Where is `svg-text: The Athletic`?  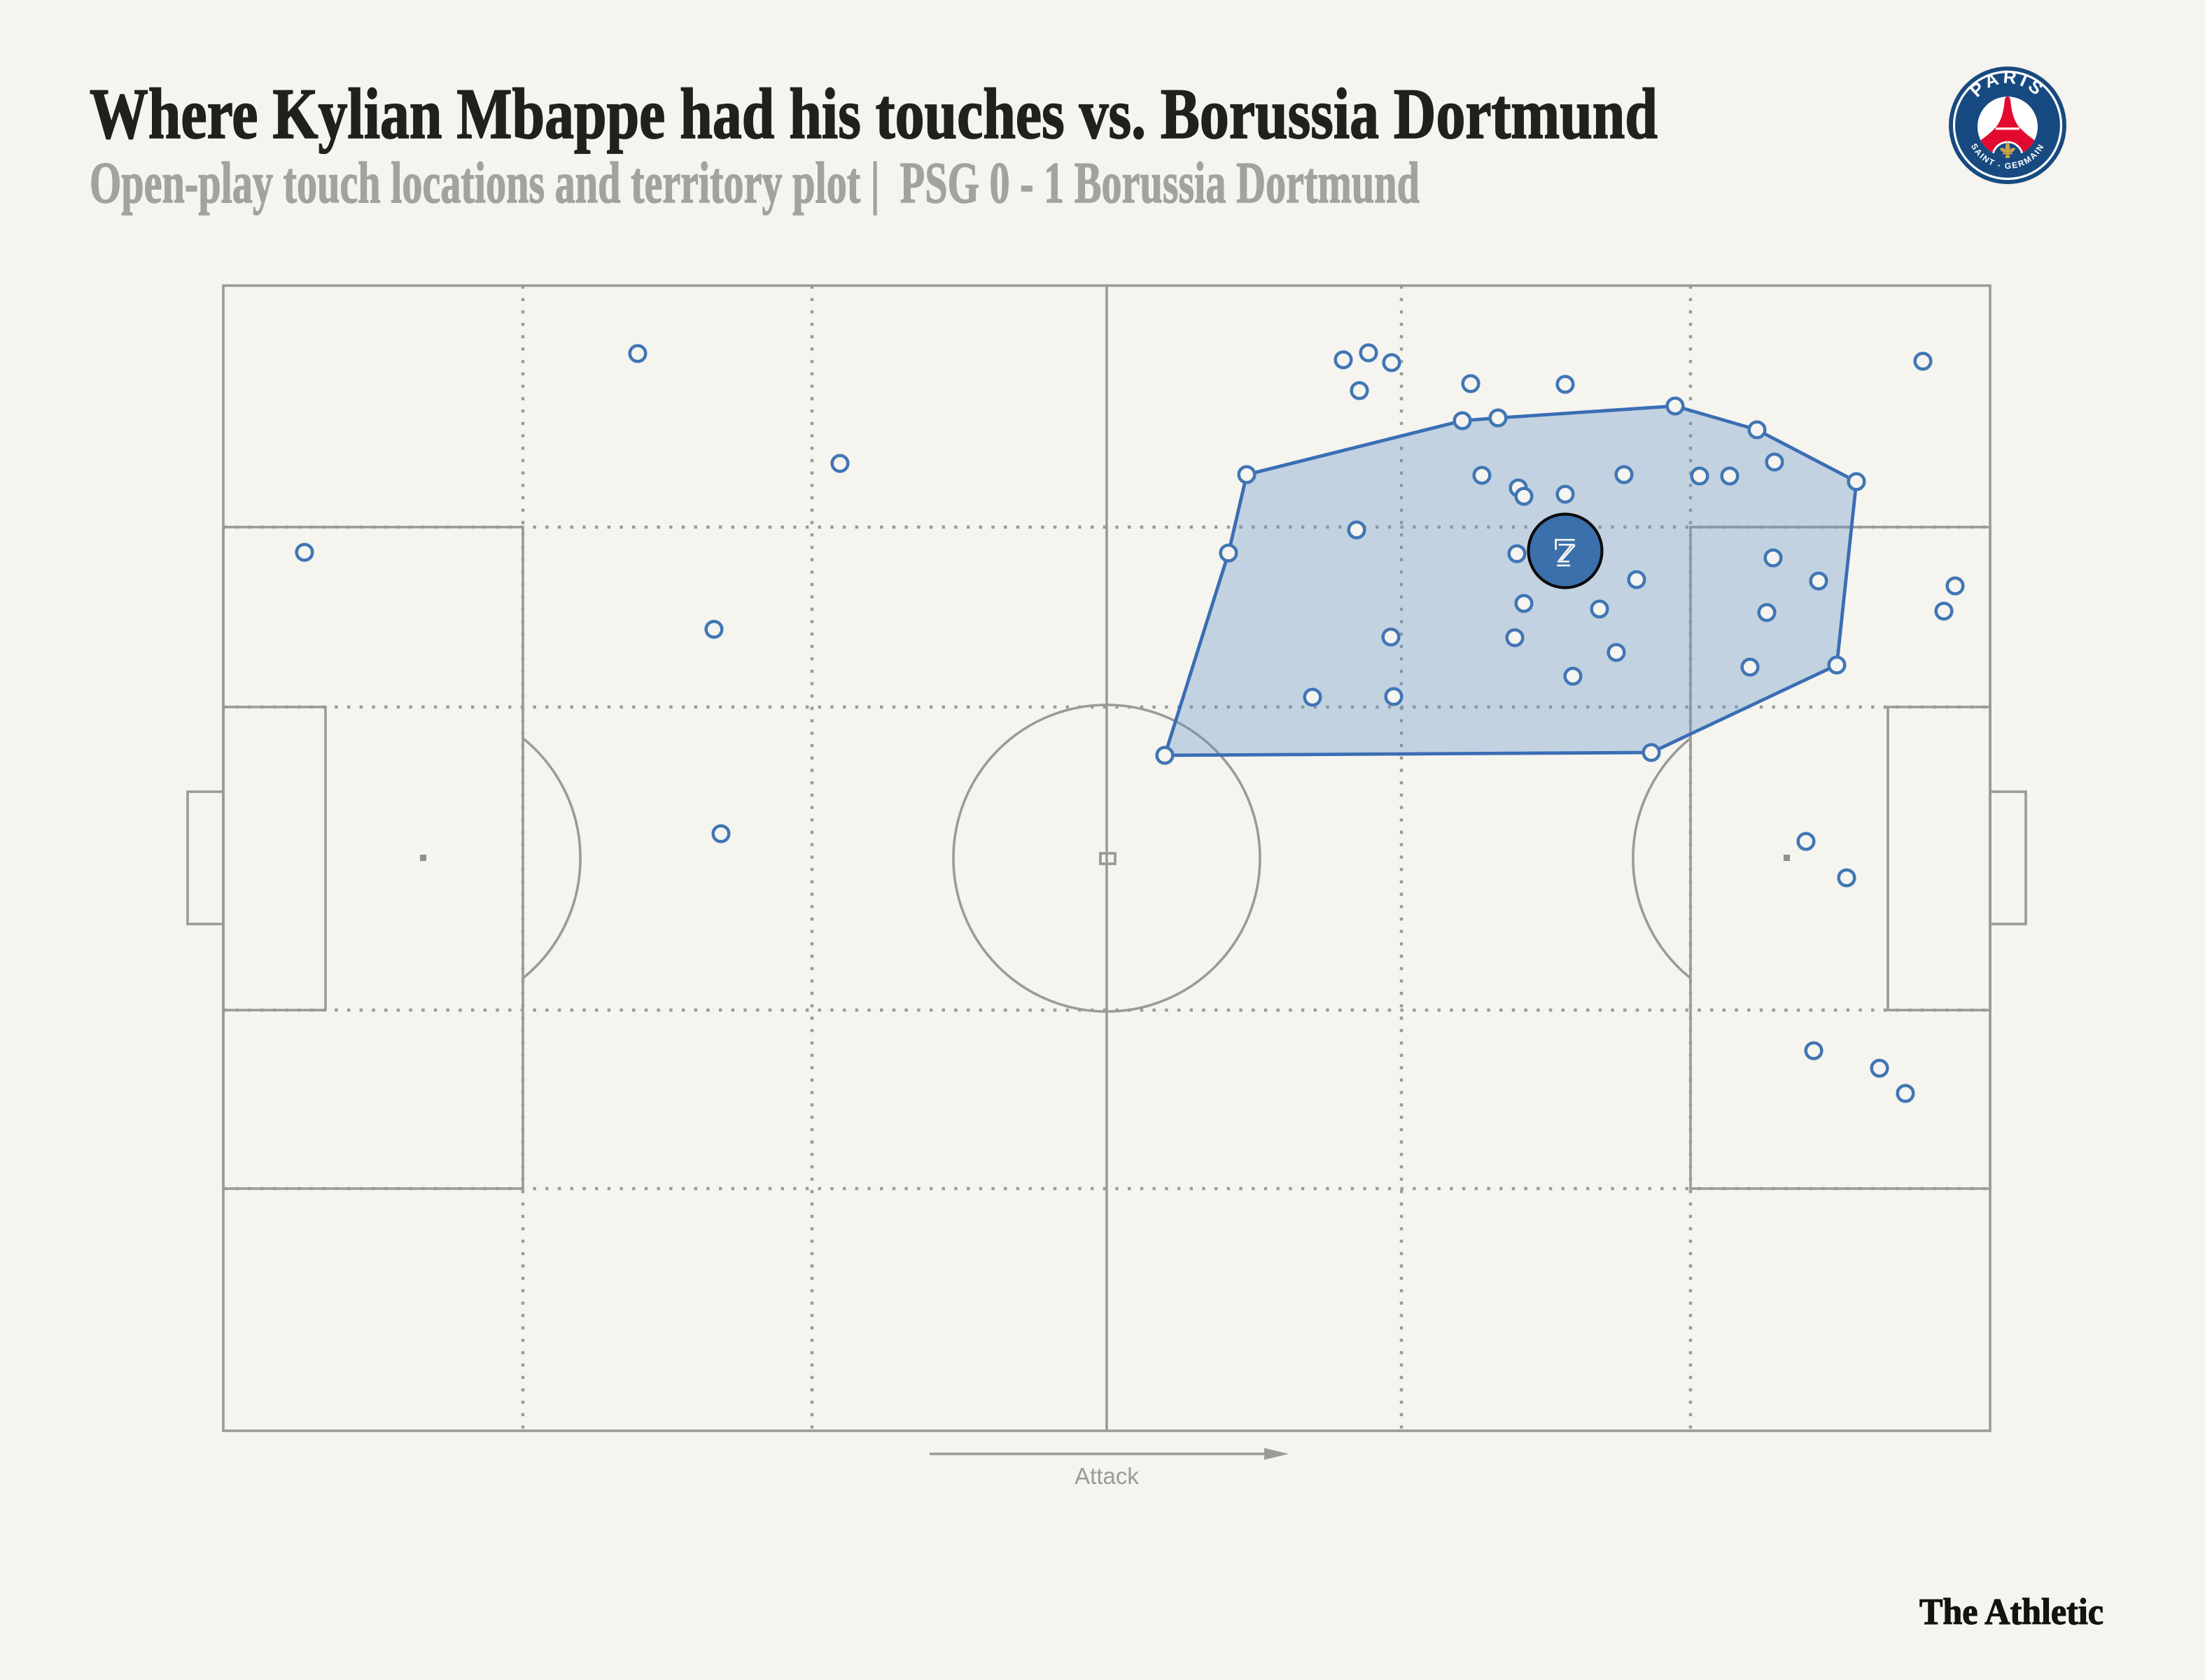 svg-text: The Athletic is located at coordinates (2011, 1612).